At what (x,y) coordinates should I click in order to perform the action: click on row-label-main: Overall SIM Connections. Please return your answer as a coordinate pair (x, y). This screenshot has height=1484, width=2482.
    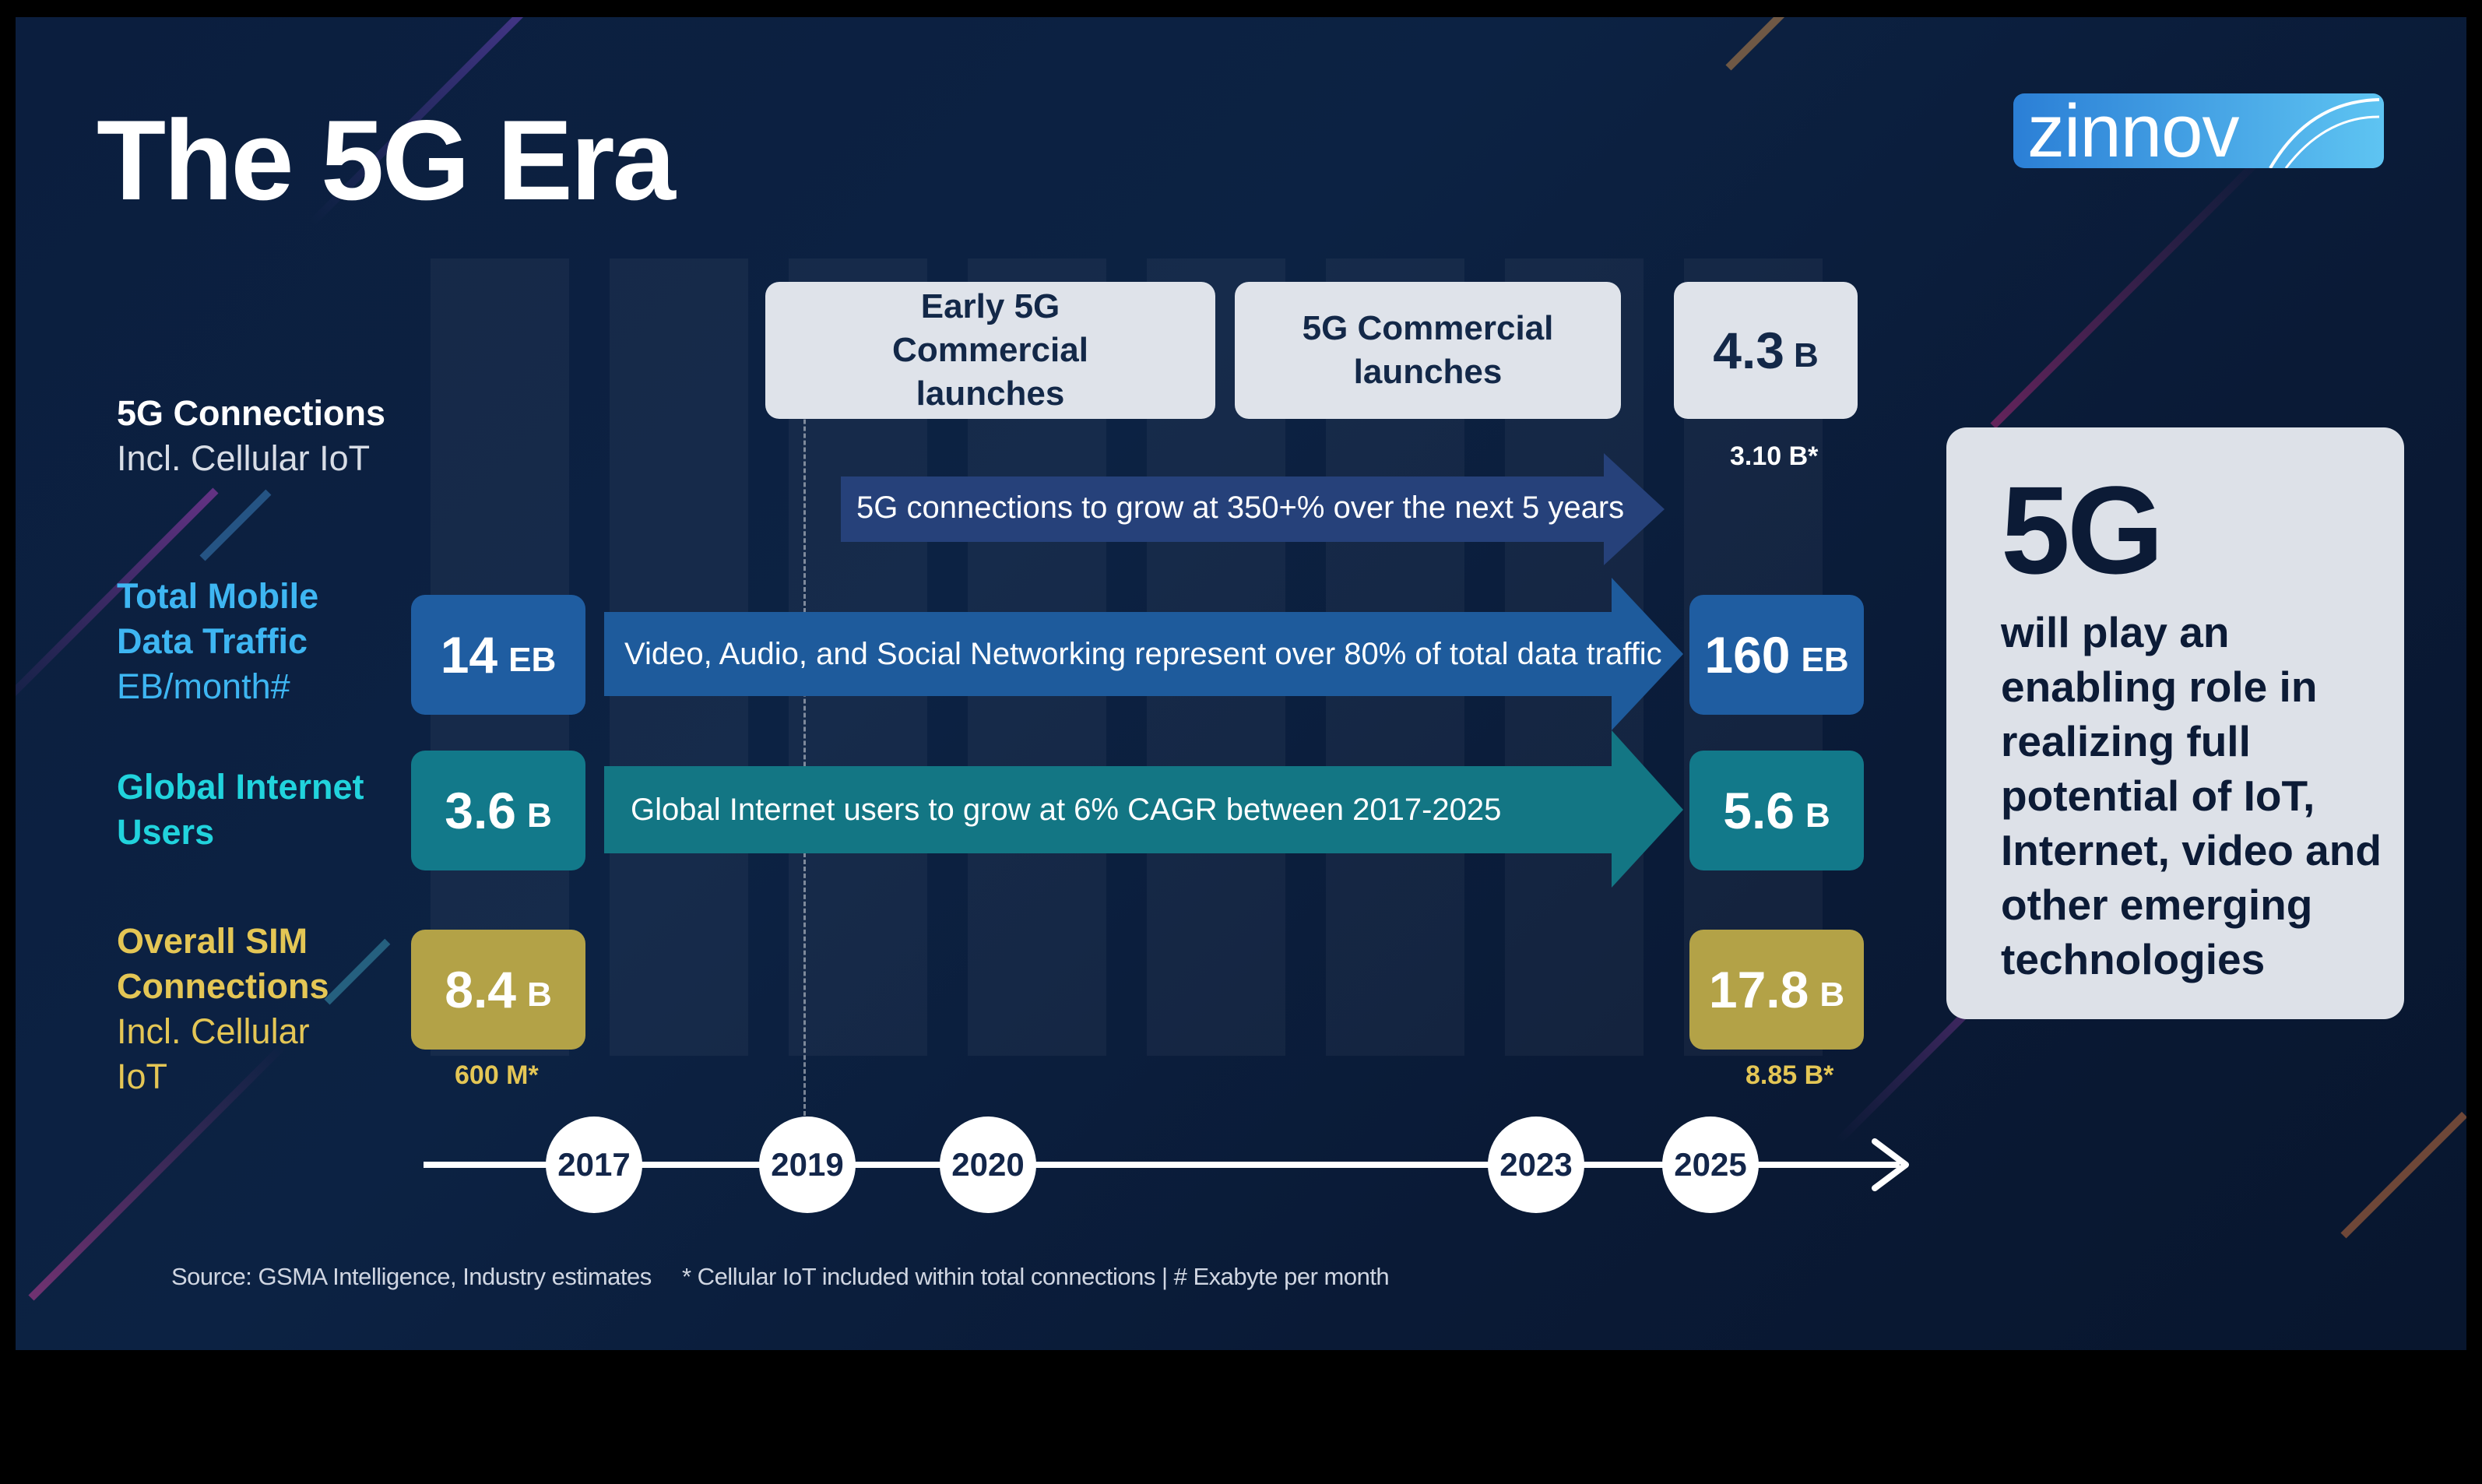
    Looking at the image, I should click on (223, 964).